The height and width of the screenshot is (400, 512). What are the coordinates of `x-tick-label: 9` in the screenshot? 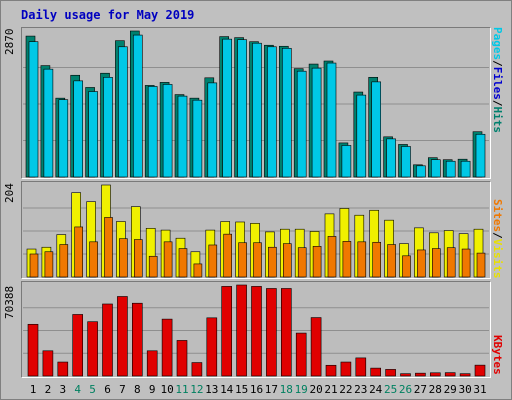 It's located at (152, 389).